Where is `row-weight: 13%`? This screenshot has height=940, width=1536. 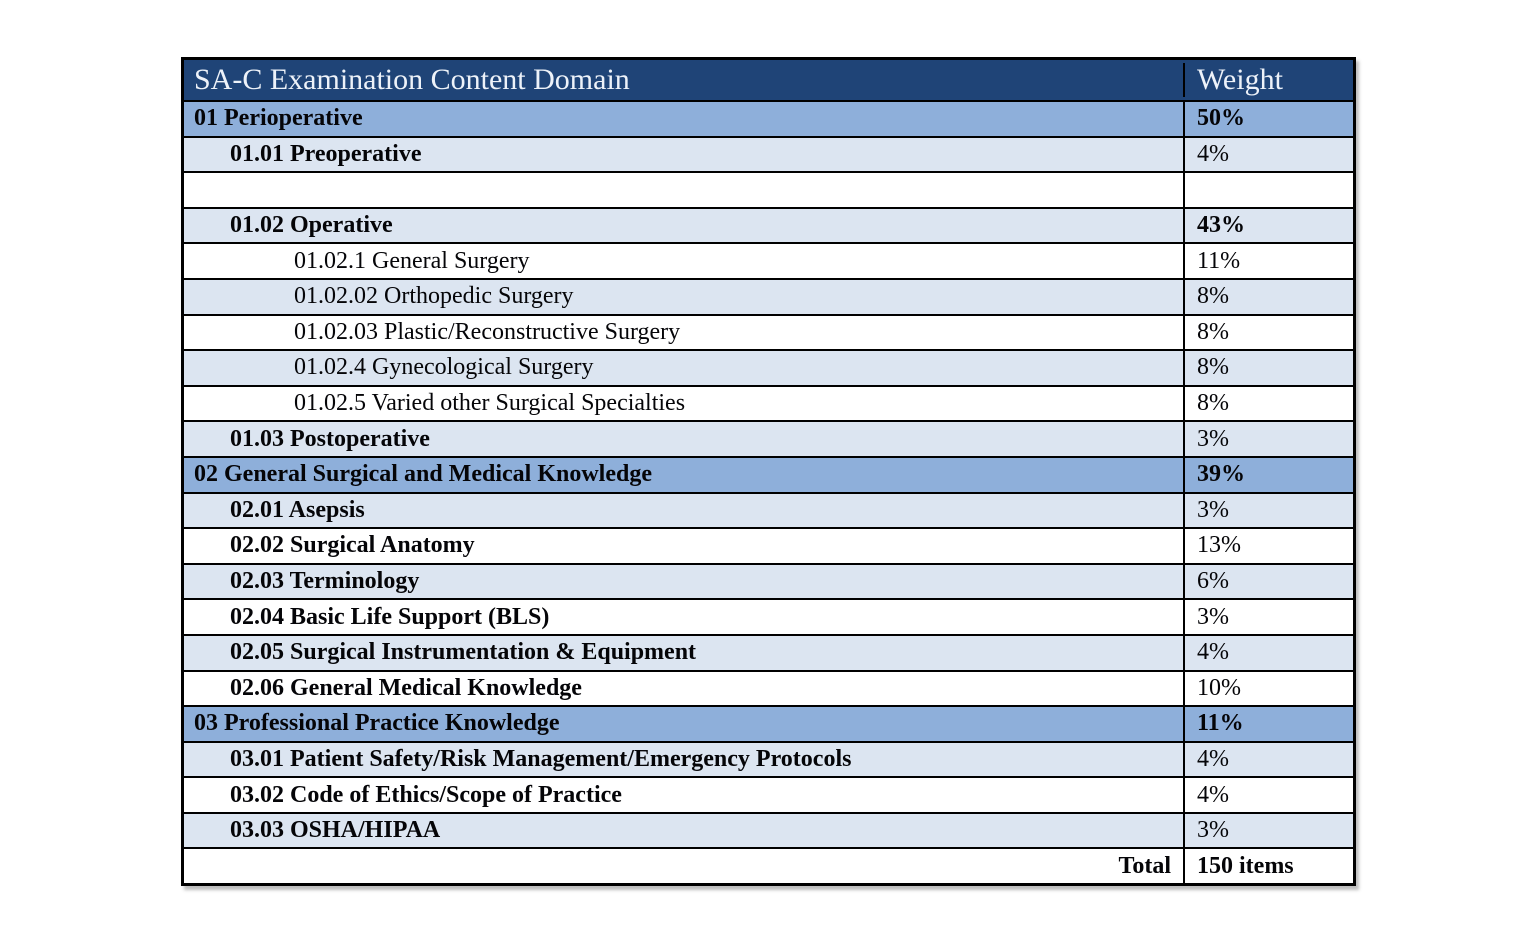 row-weight: 13% is located at coordinates (1268, 546).